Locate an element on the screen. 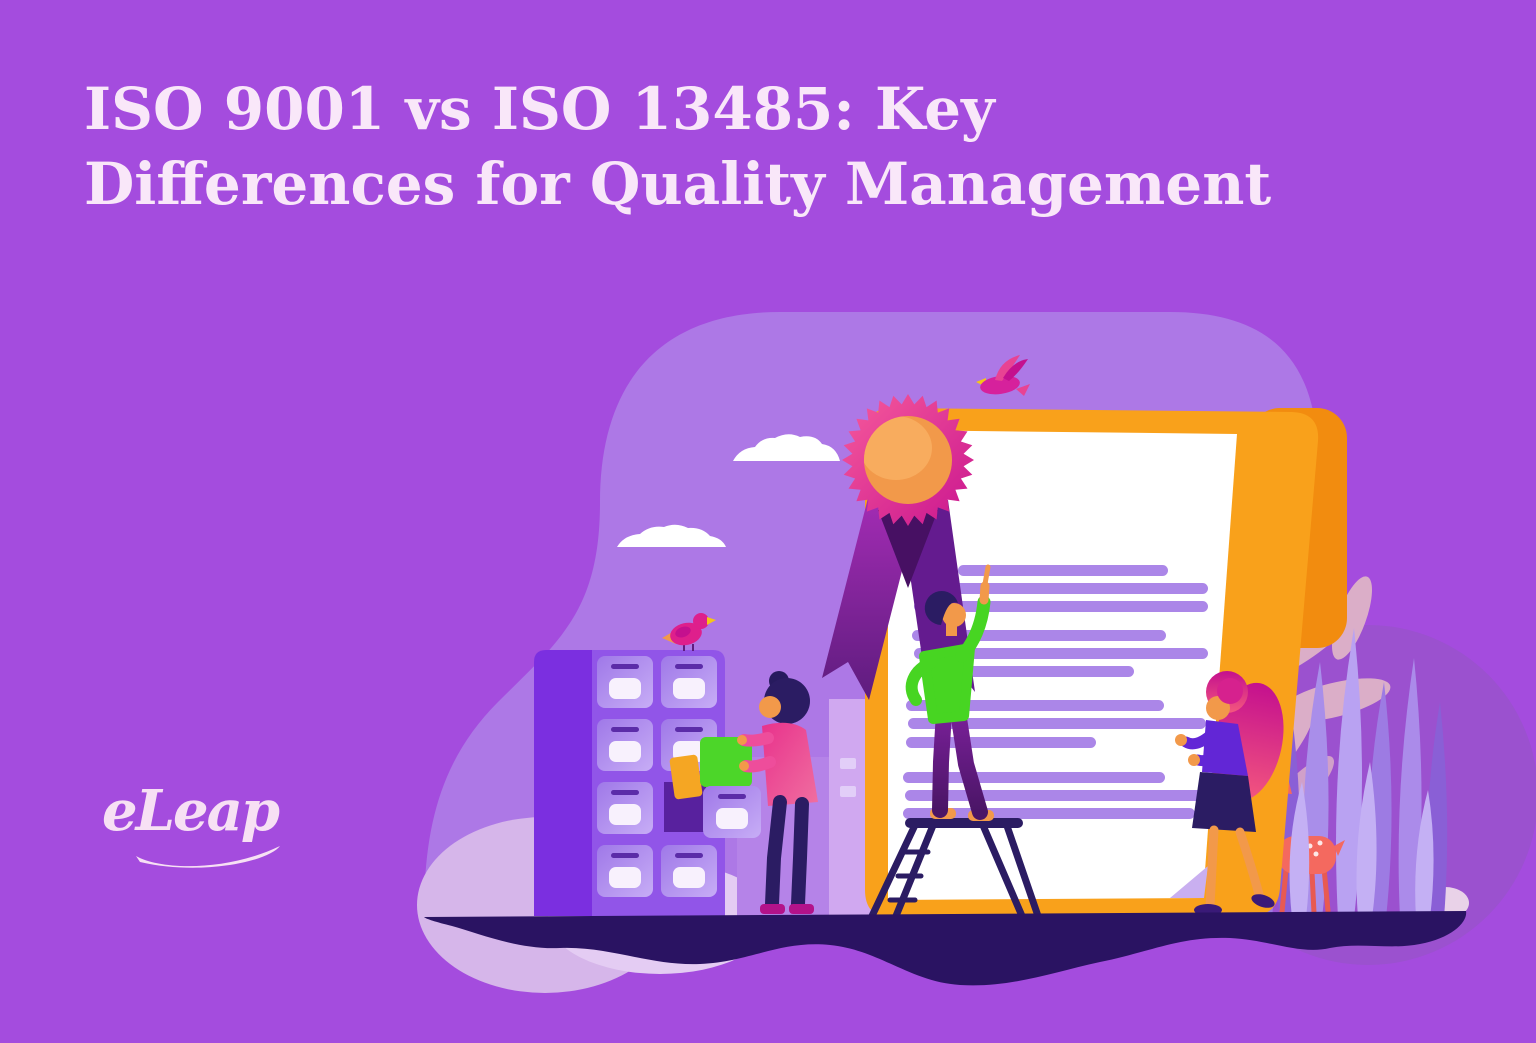 Image resolution: width=1536 pixels, height=1043 pixels. filing-cabinet is located at coordinates (647, 783).